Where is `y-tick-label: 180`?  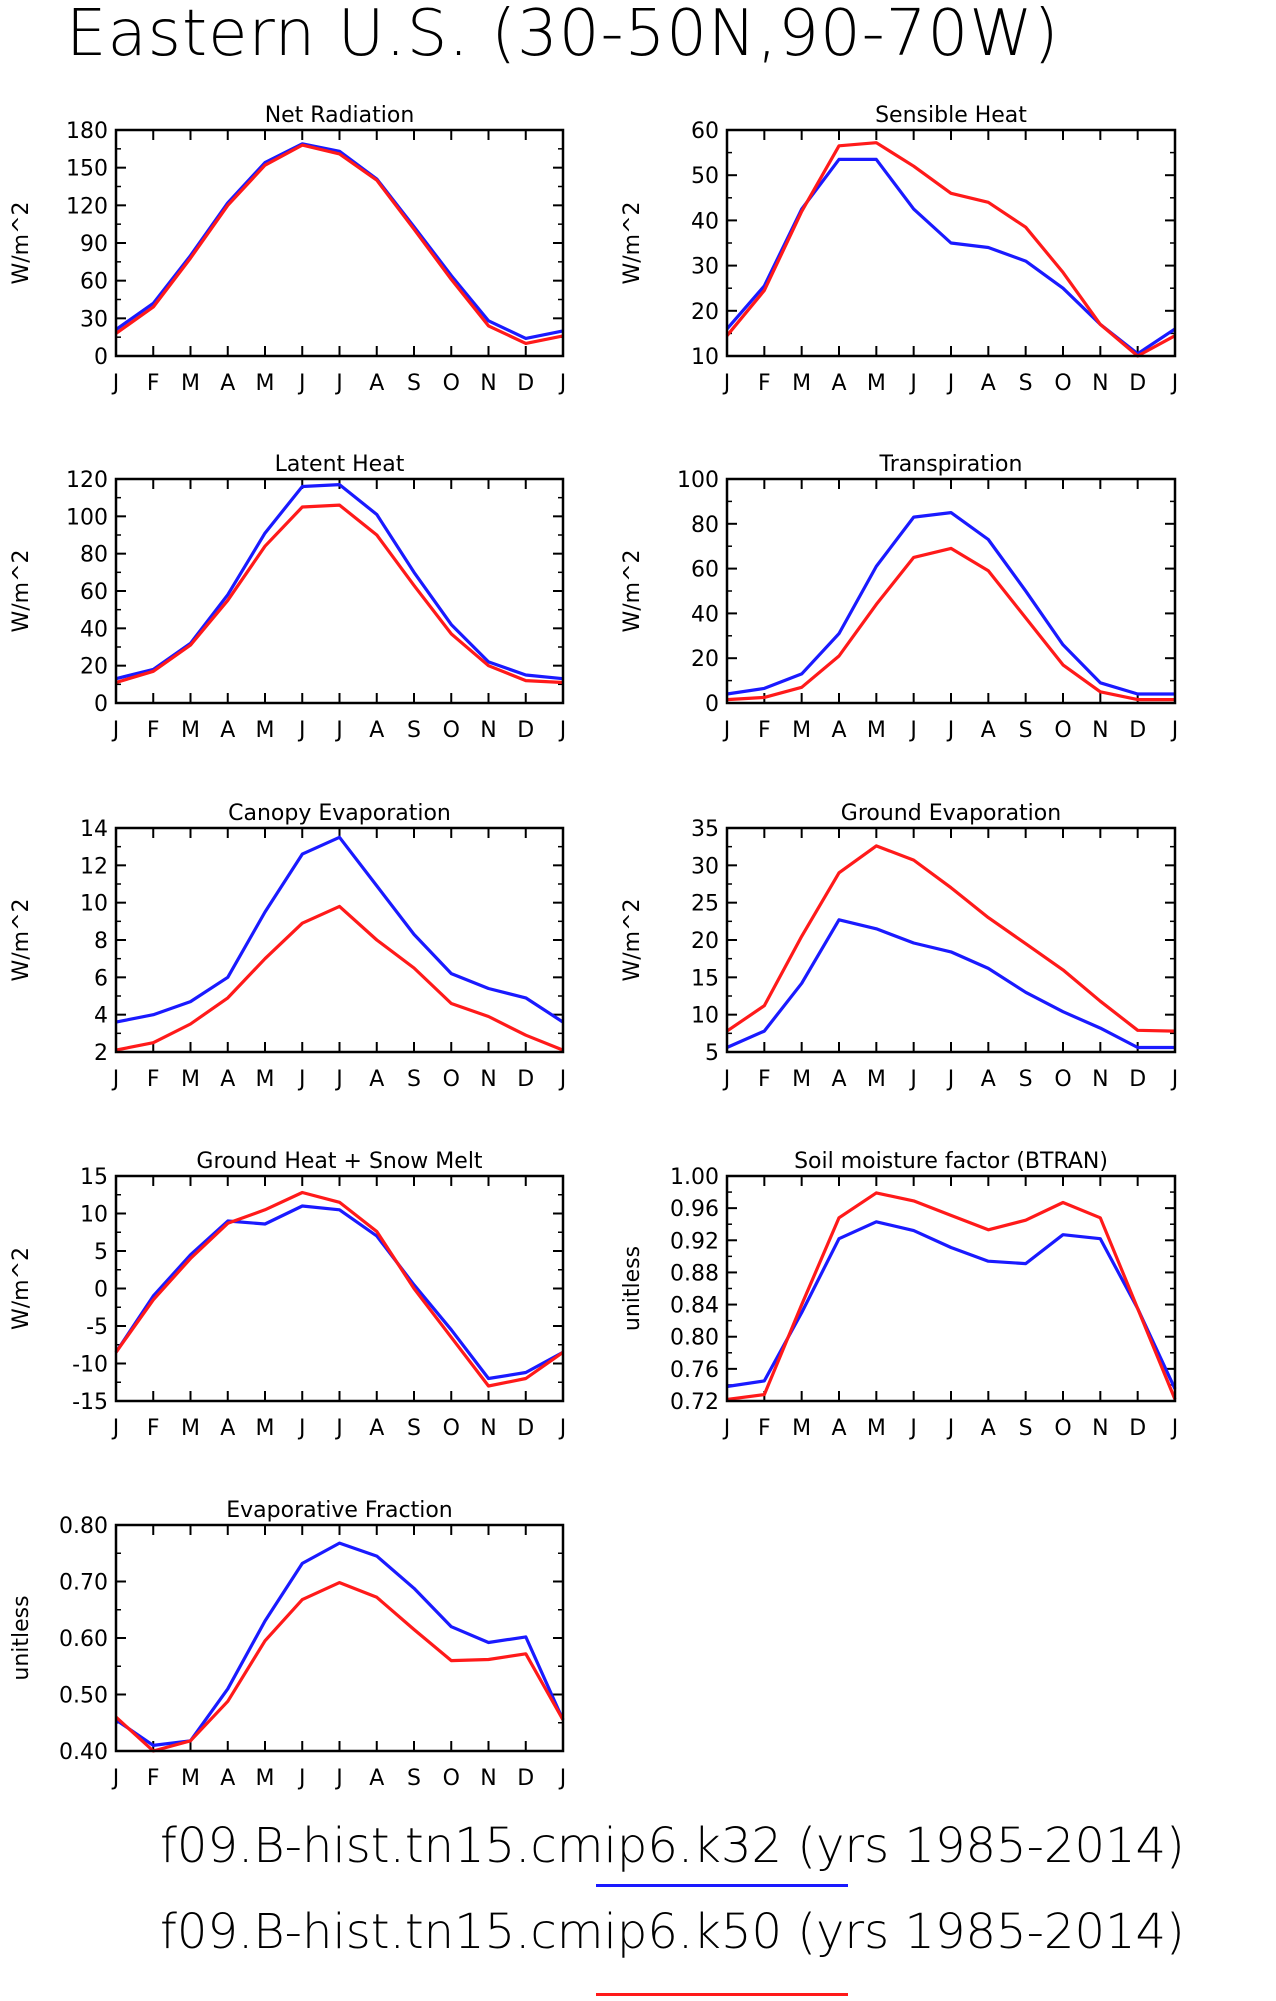 y-tick-label: 180 is located at coordinates (87, 131).